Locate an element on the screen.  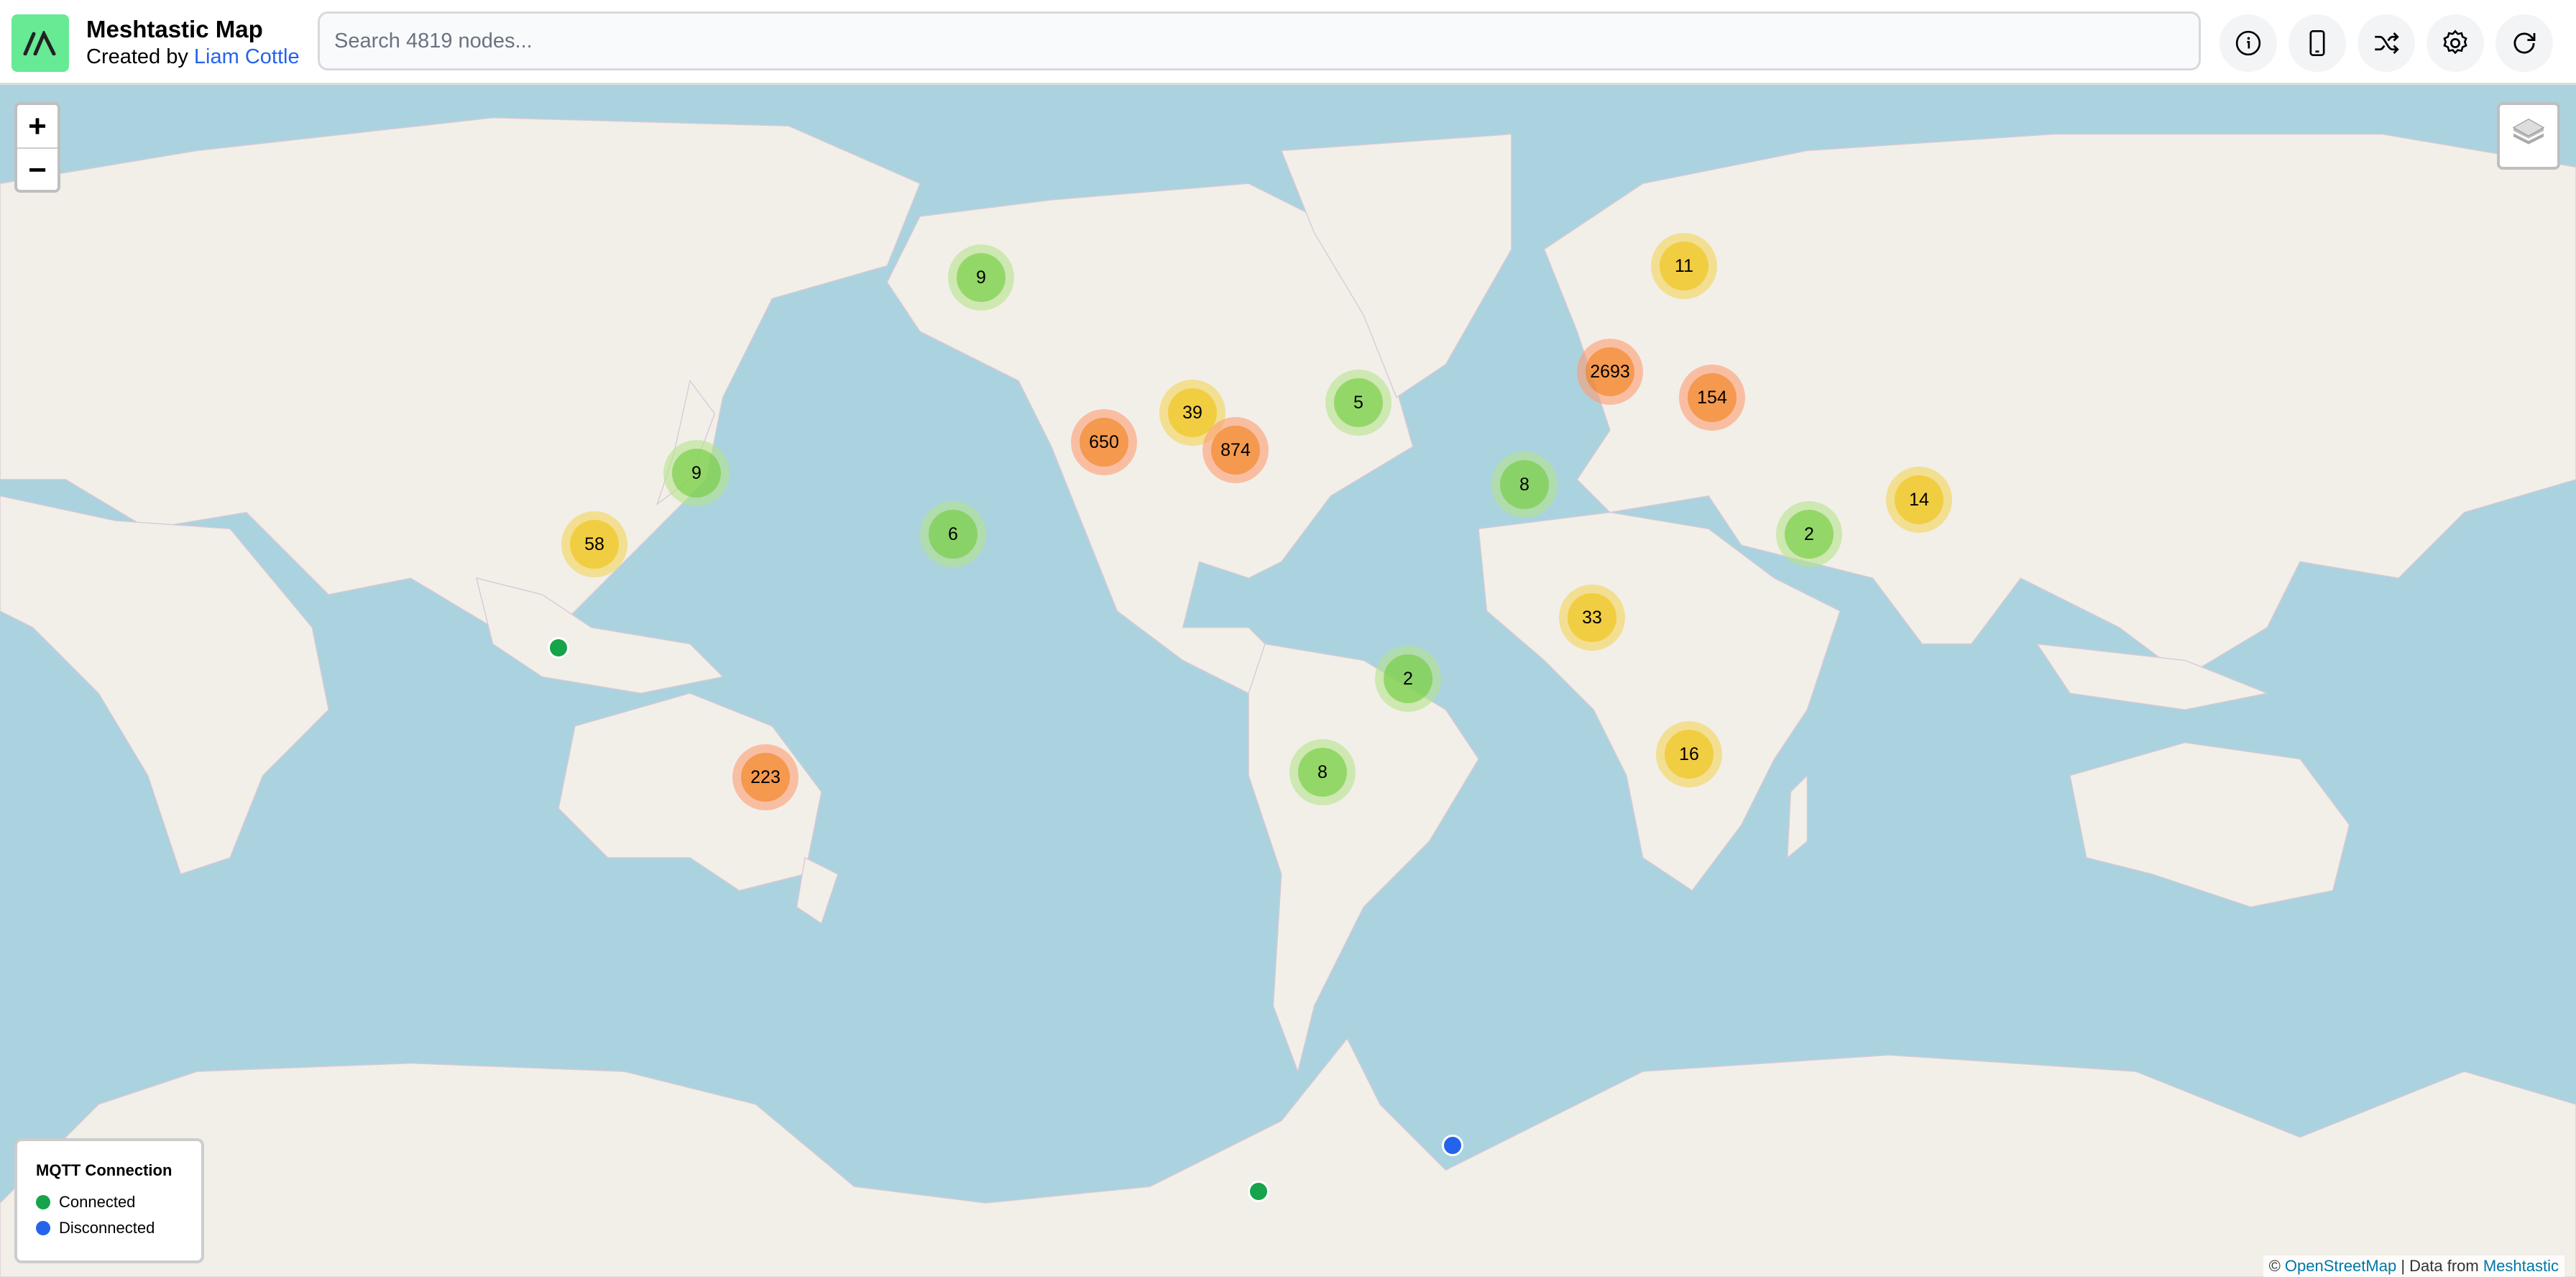
marker-cluster: 14 is located at coordinates (1919, 500).